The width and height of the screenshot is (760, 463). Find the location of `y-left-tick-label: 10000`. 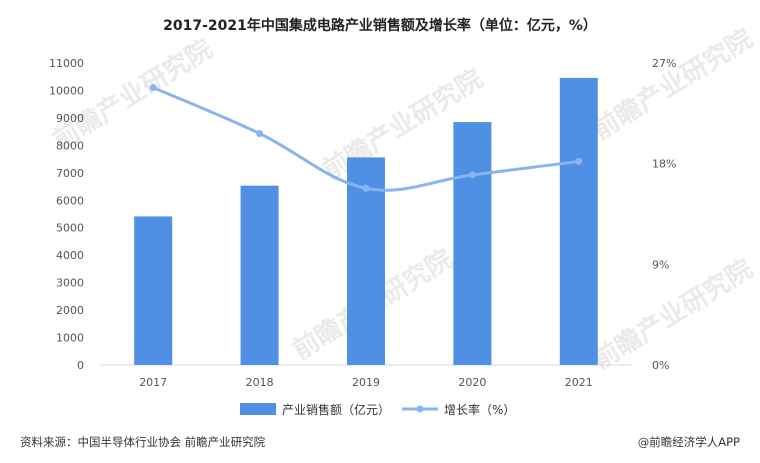

y-left-tick-label: 10000 is located at coordinates (66, 90).